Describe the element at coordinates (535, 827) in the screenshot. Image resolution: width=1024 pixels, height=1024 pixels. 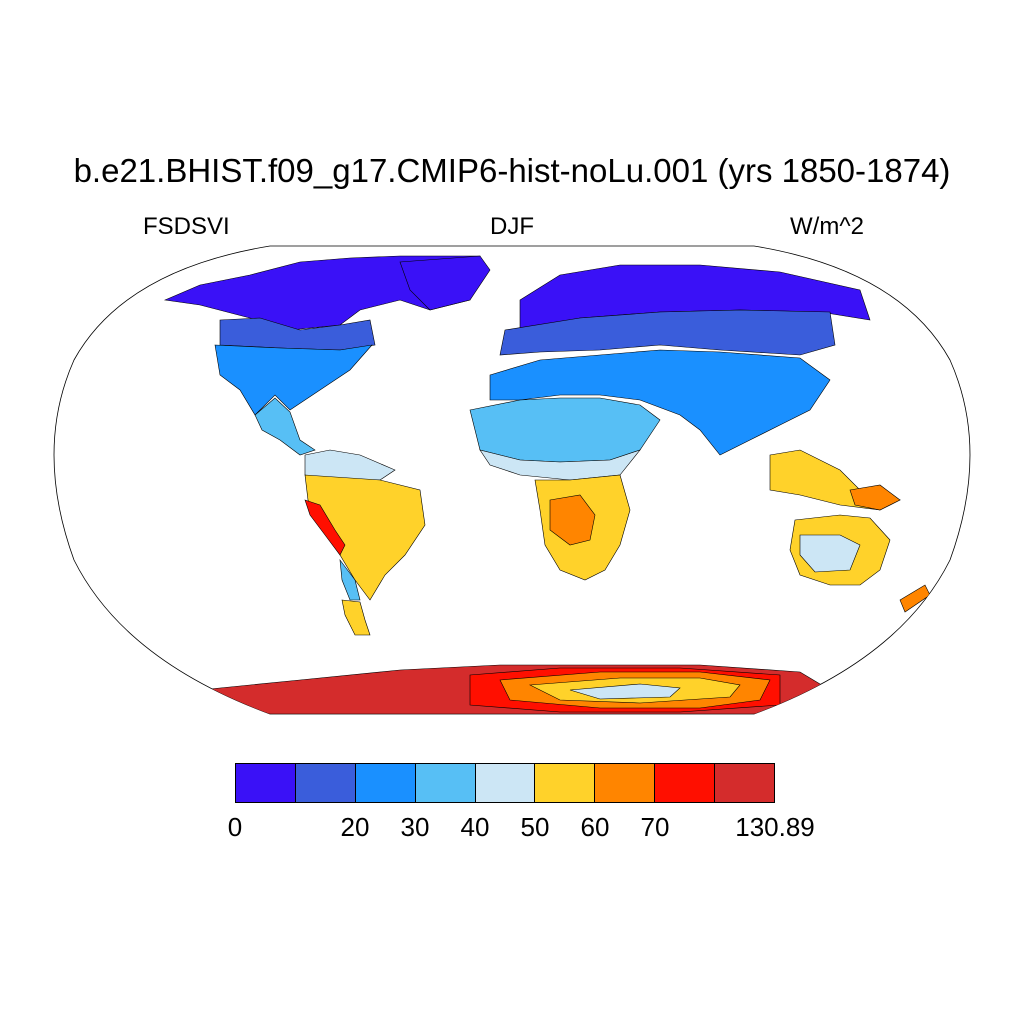
I see `colorbar-label: 50` at that location.